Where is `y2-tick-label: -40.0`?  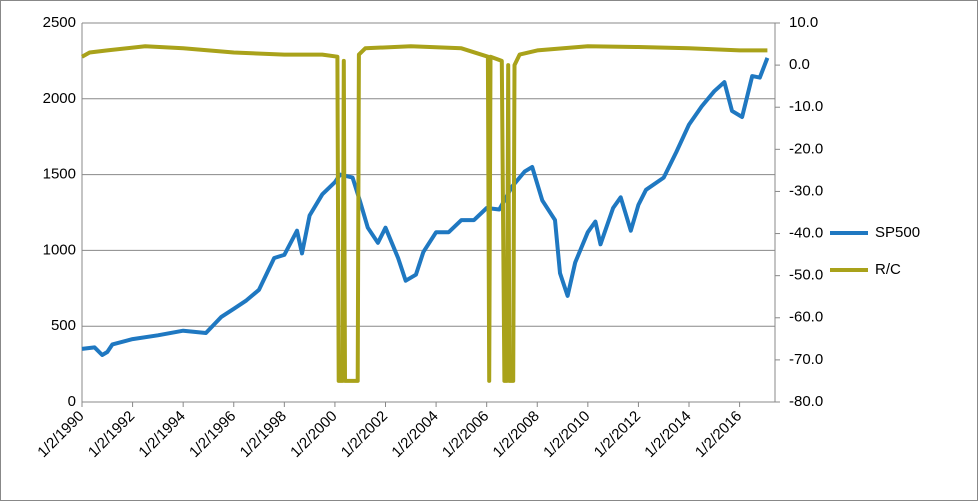 y2-tick-label: -40.0 is located at coordinates (806, 233).